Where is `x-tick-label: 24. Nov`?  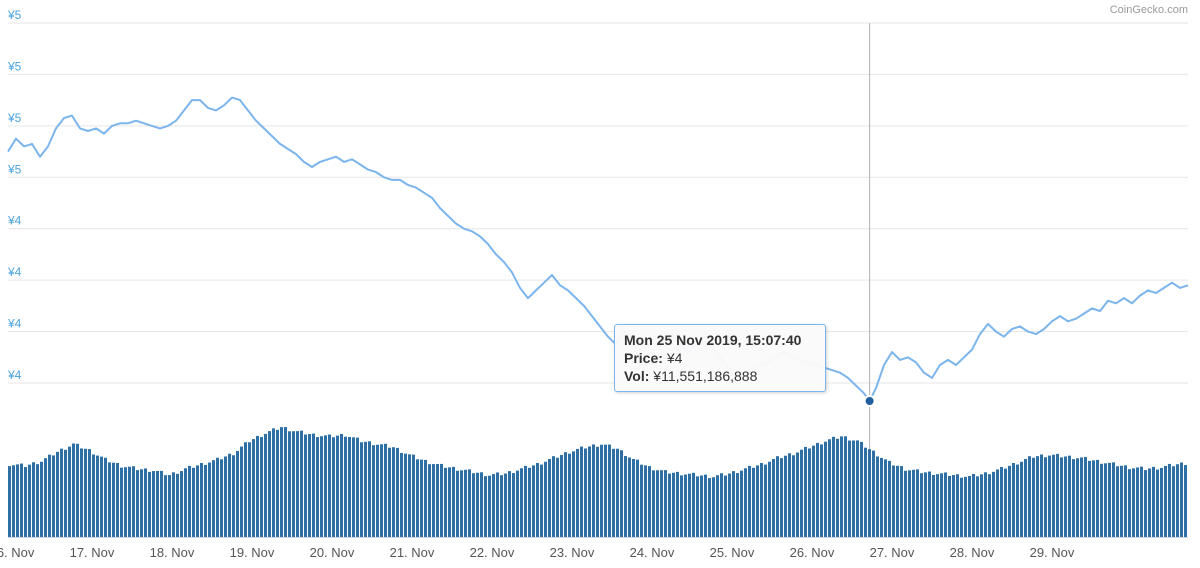
x-tick-label: 24. Nov is located at coordinates (652, 552).